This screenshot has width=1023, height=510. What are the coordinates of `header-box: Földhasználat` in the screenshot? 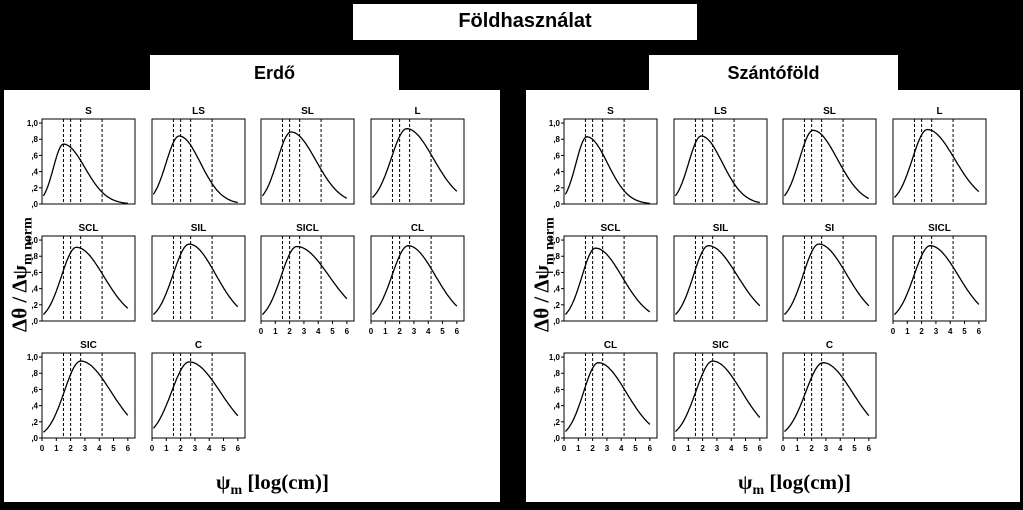 It's located at (525, 22).